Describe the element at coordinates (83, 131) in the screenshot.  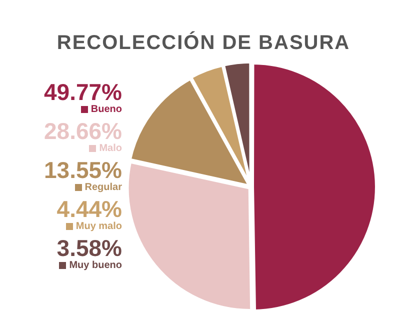
I see `data-label: 28.66%` at that location.